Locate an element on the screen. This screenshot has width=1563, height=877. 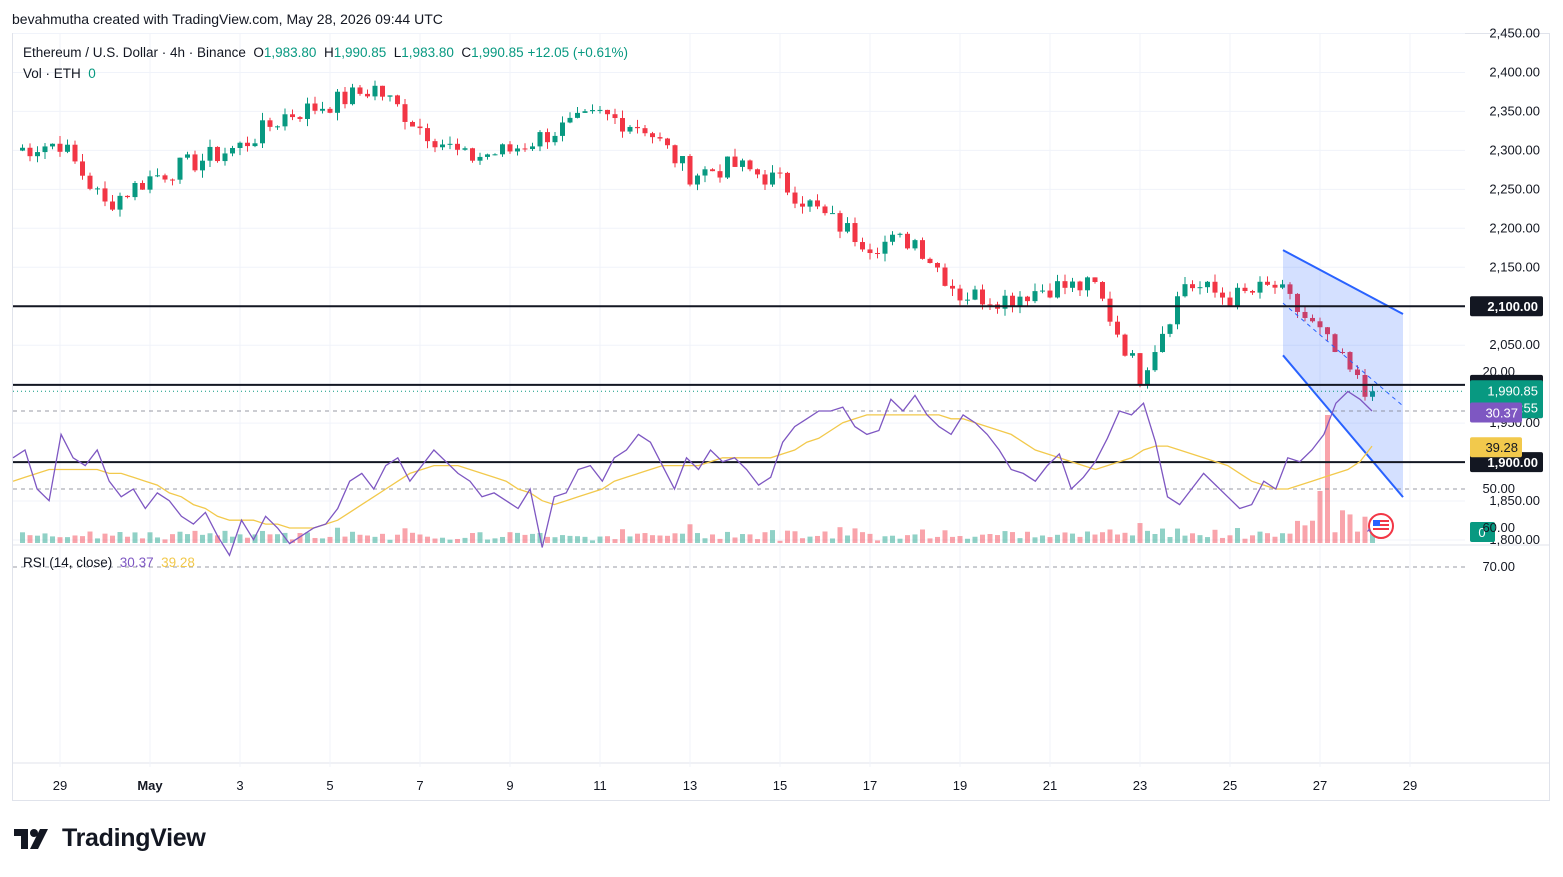
tradingview-logo: TradingView is located at coordinates (110, 838).